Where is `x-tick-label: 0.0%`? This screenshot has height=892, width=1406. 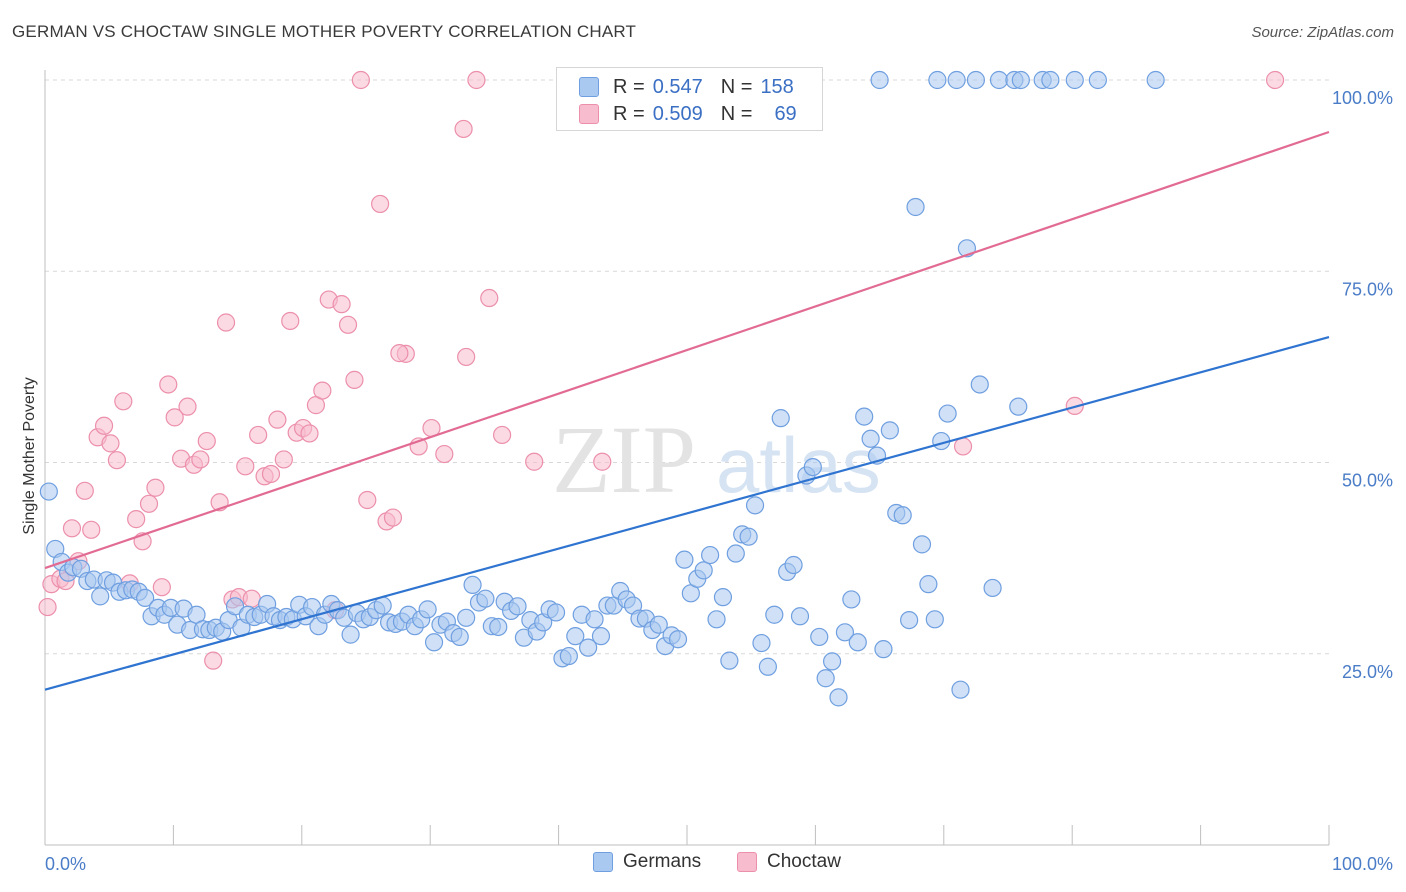
x-tick-label: 0.0% is located at coordinates (65, 864).